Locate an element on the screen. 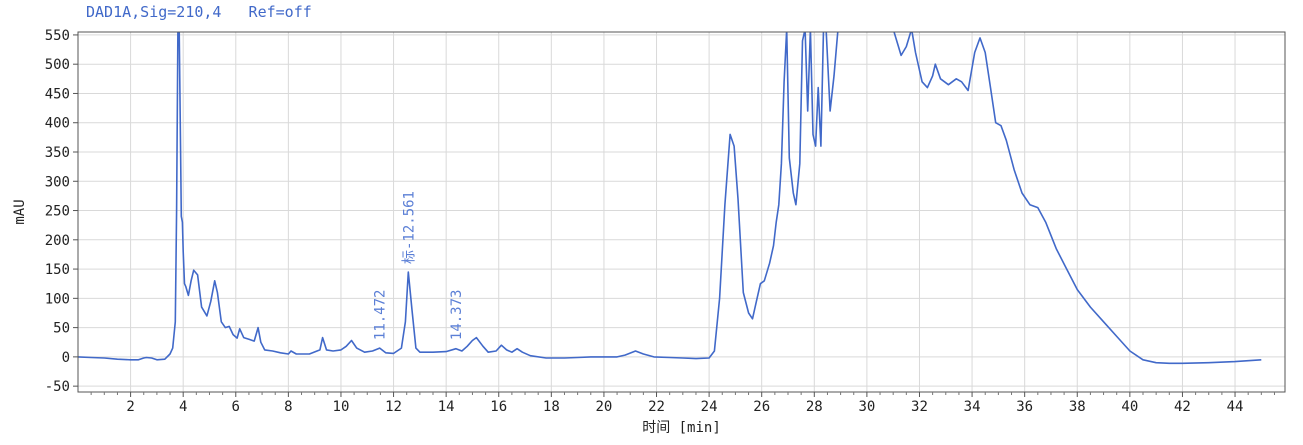 Image resolution: width=1303 pixels, height=445 pixels. x-axis-ticks: 2 4 6 8 10 12 14 16 18 20 22 24 26 28 30 32 34 36 38 40 42 44 is located at coordinates (682, 403).